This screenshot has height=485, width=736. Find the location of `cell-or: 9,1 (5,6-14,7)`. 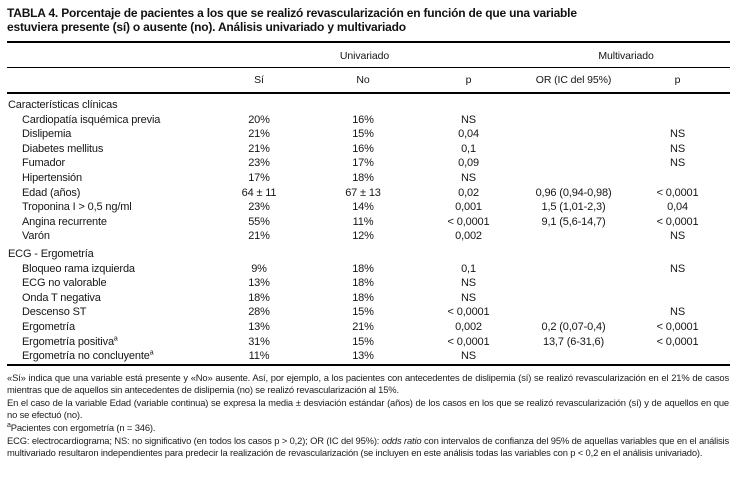

cell-or: 9,1 (5,6-14,7) is located at coordinates (573, 221).